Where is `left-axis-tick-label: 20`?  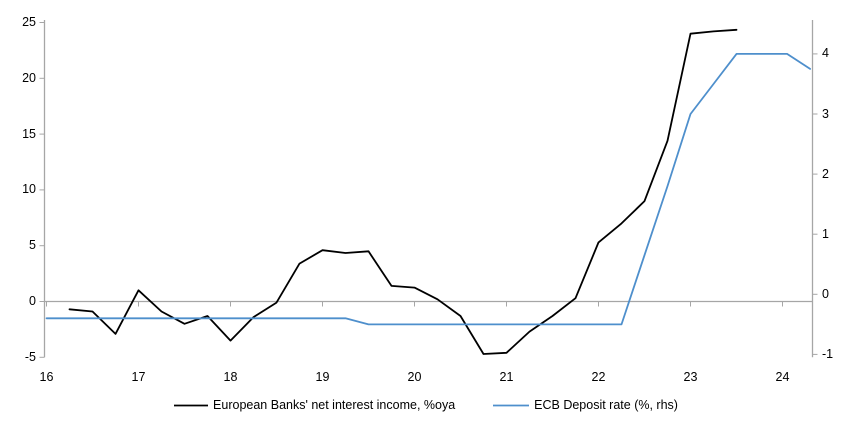
left-axis-tick-label: 20 is located at coordinates (29, 77).